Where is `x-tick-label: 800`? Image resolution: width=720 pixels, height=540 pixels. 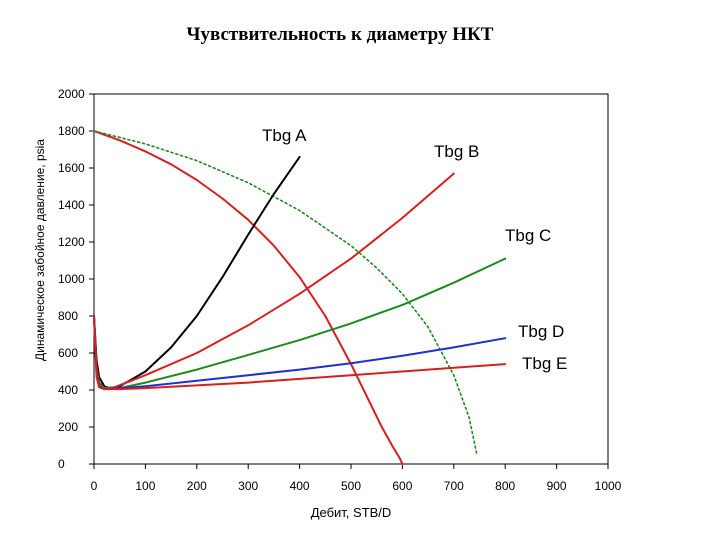
x-tick-label: 800 is located at coordinates (505, 486).